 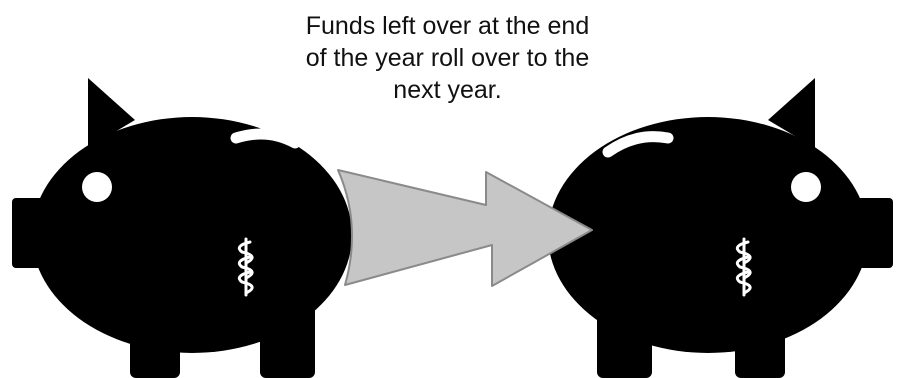 What do you see at coordinates (465, 228) in the screenshot?
I see `transfer-arrow-icon` at bounding box center [465, 228].